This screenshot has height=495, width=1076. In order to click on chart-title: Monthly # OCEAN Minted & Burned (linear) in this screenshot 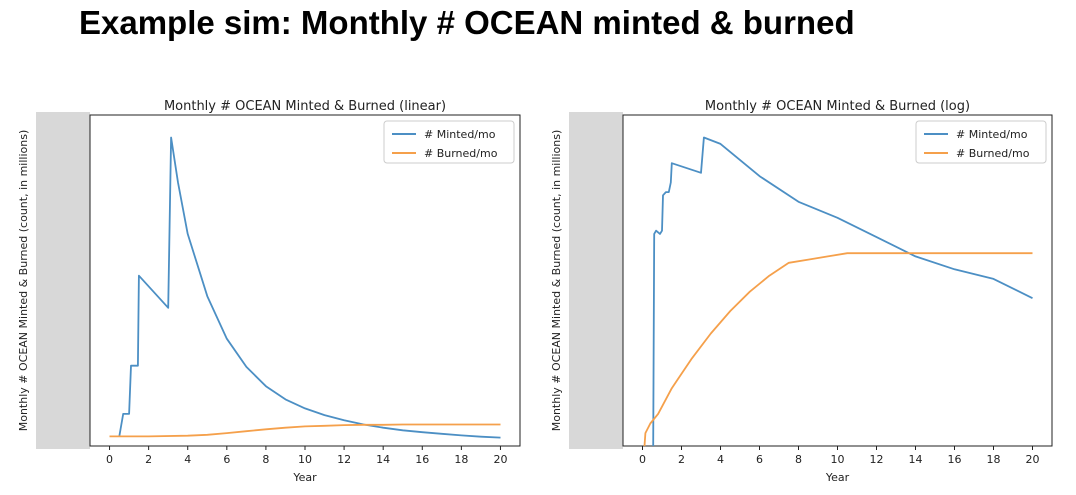, I will do `click(305, 106)`.